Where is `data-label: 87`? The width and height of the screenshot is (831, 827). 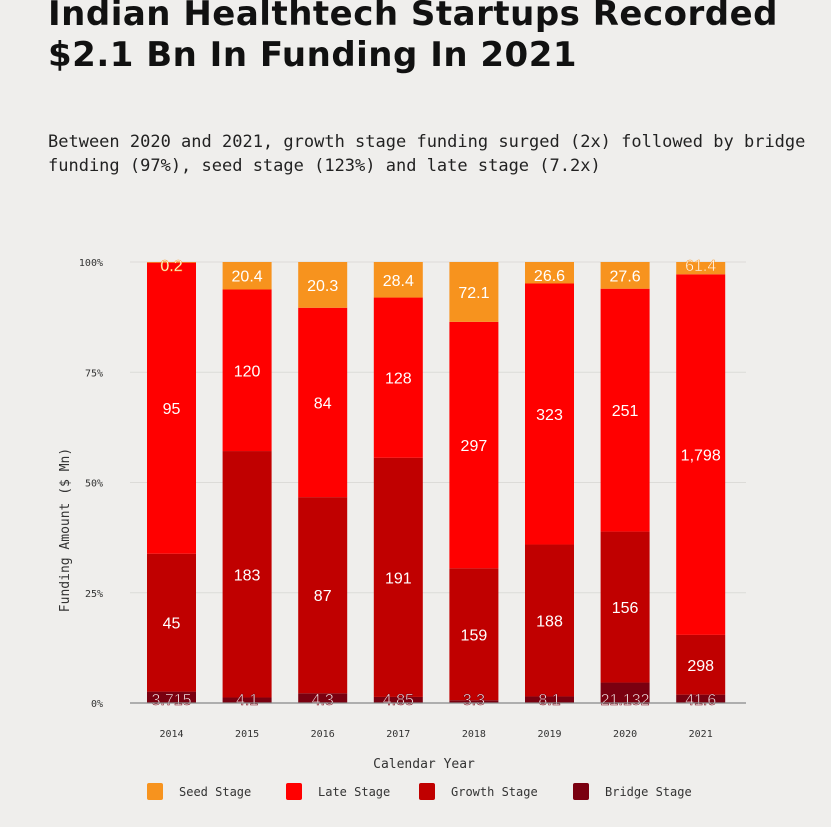 data-label: 87 is located at coordinates (323, 596).